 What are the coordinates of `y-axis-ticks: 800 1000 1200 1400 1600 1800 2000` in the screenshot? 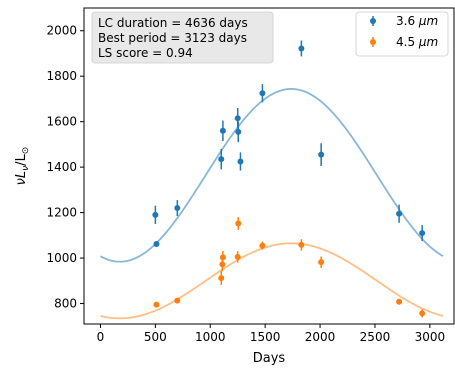 It's located at (65, 167).